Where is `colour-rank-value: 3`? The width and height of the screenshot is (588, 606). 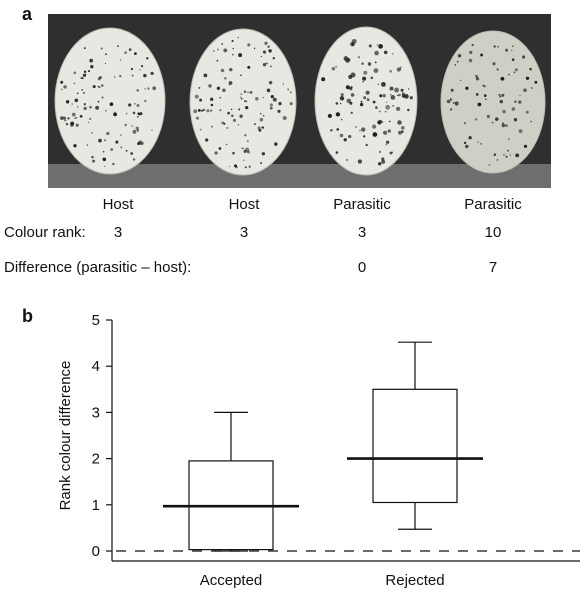
colour-rank-value: 3 is located at coordinates (362, 232).